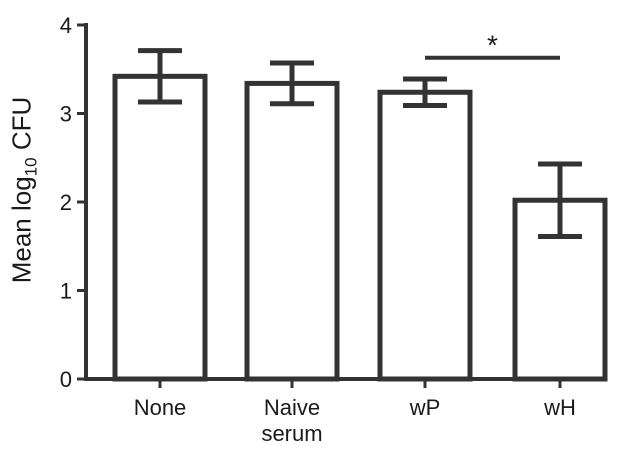  What do you see at coordinates (559, 407) in the screenshot?
I see `x-tick-label-3: wH` at bounding box center [559, 407].